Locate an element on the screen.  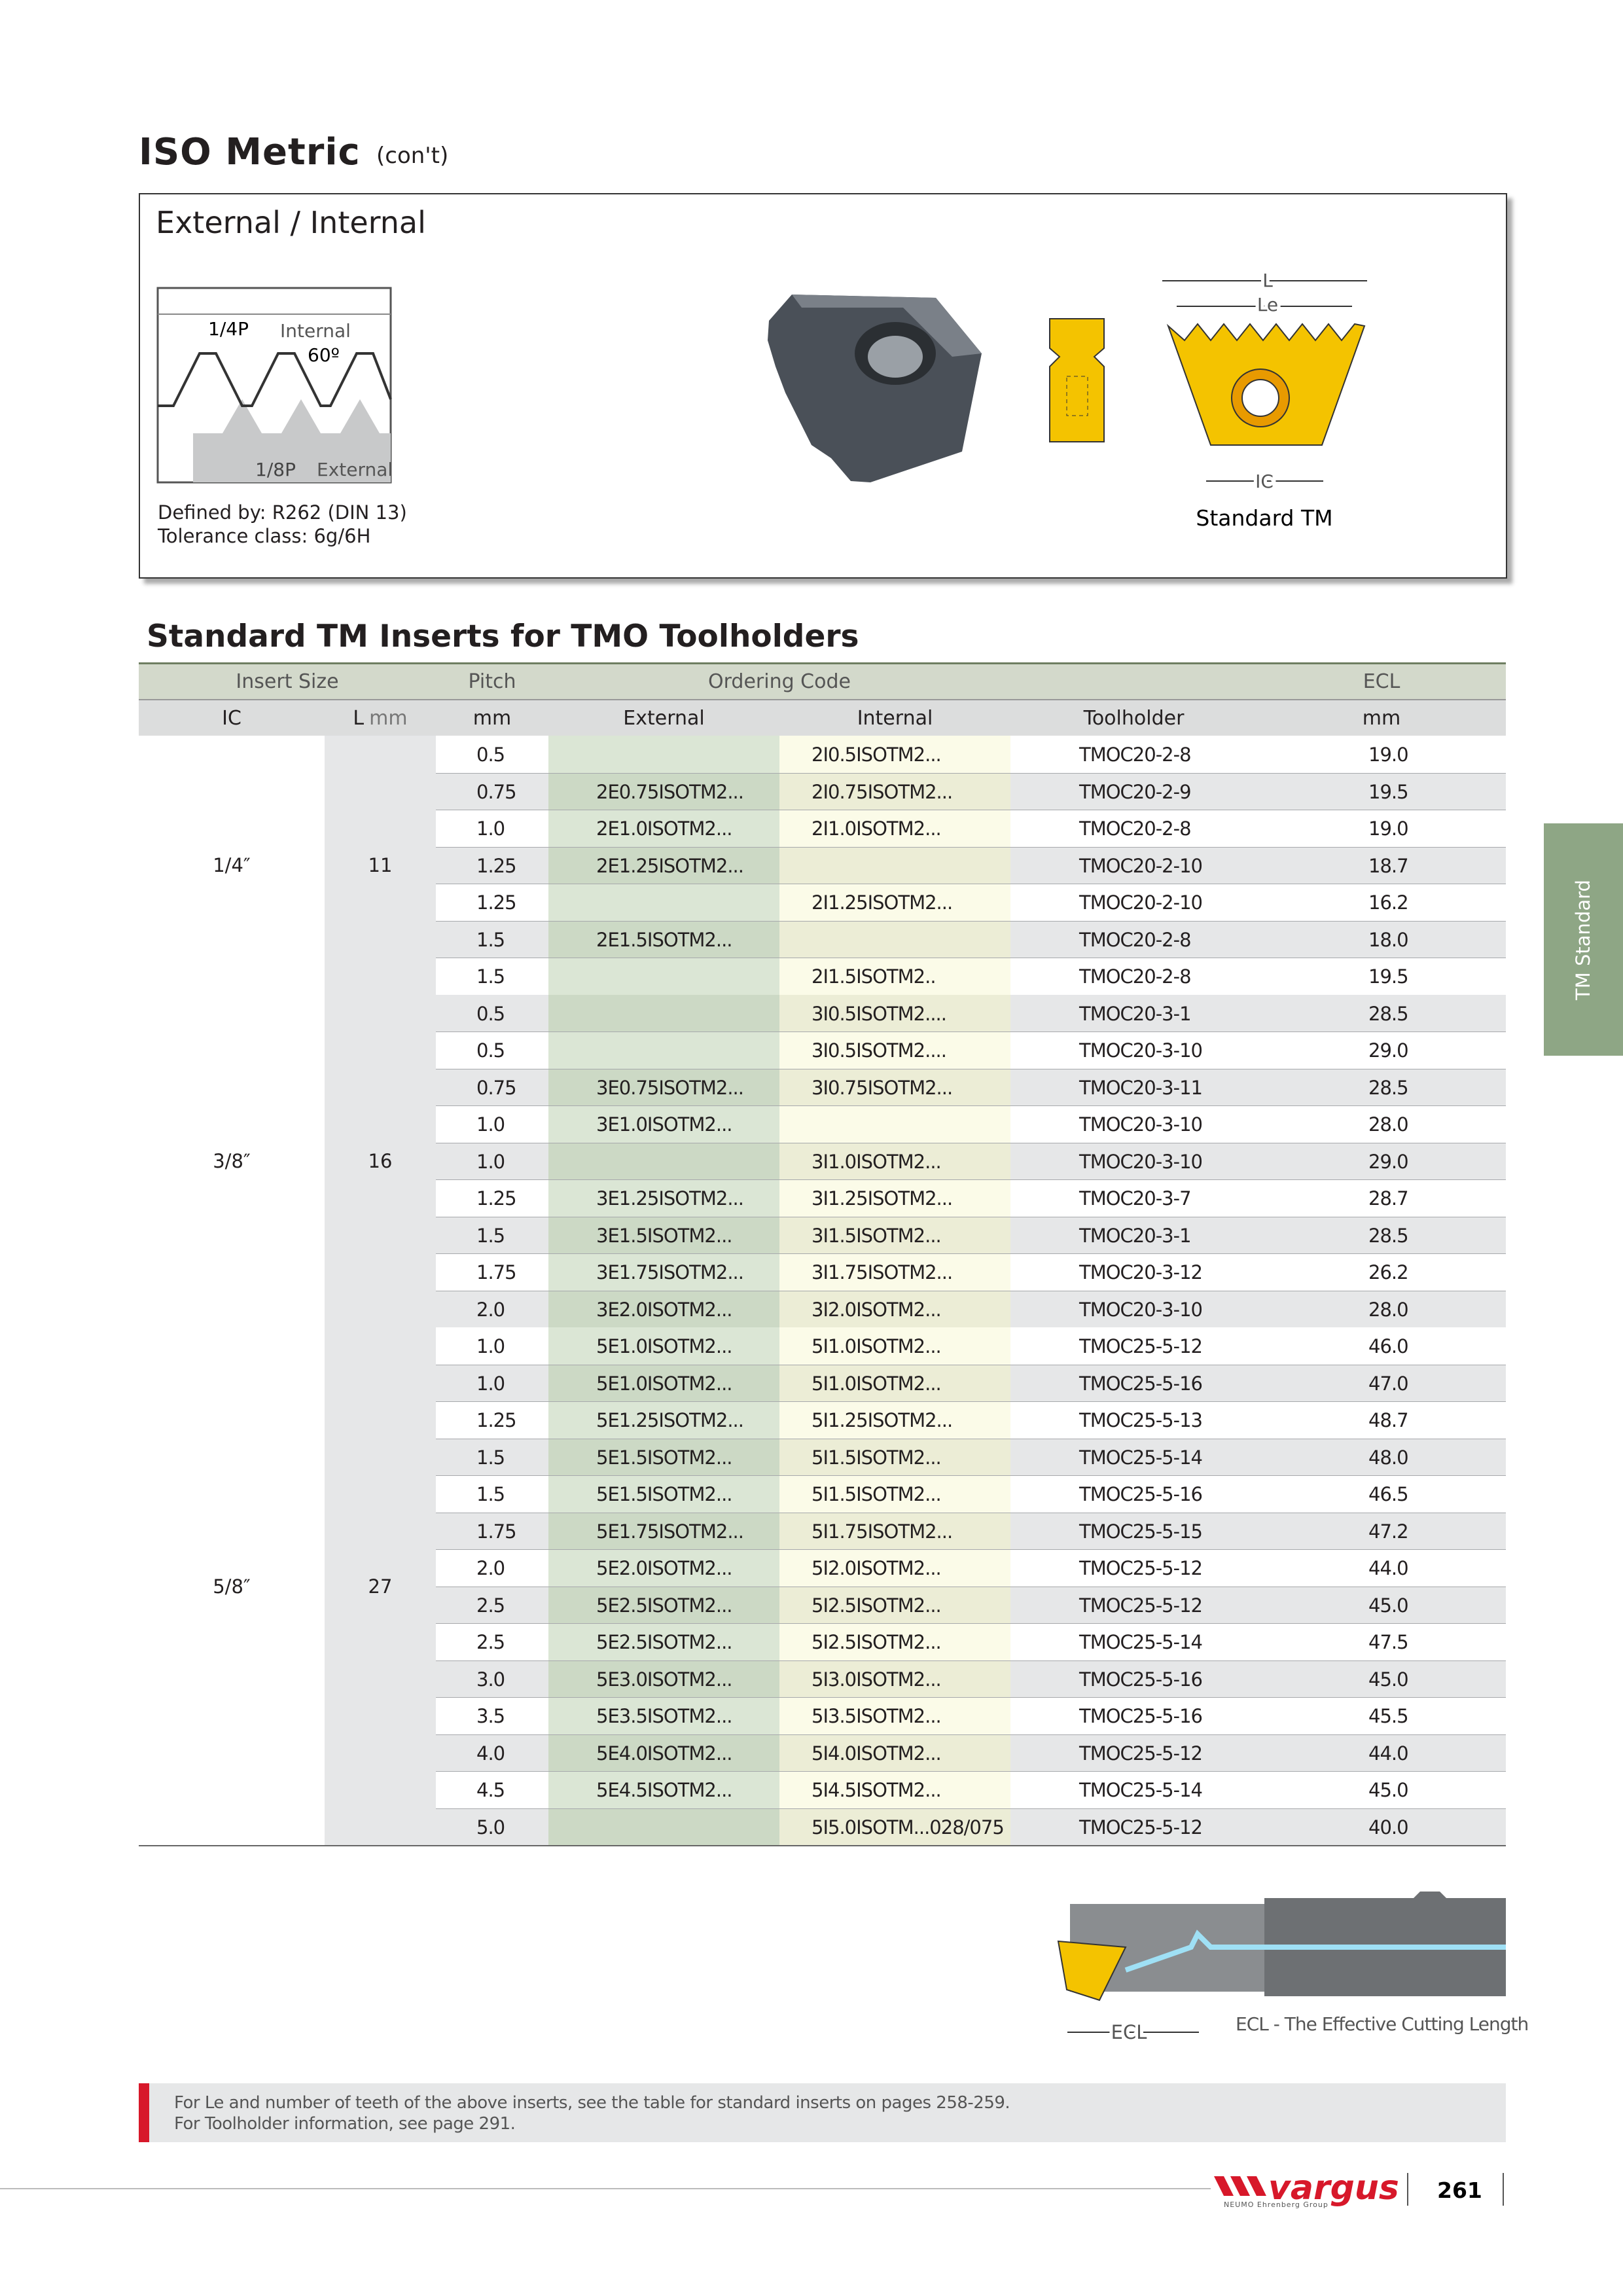
ecl: 18.0 is located at coordinates (1388, 939).